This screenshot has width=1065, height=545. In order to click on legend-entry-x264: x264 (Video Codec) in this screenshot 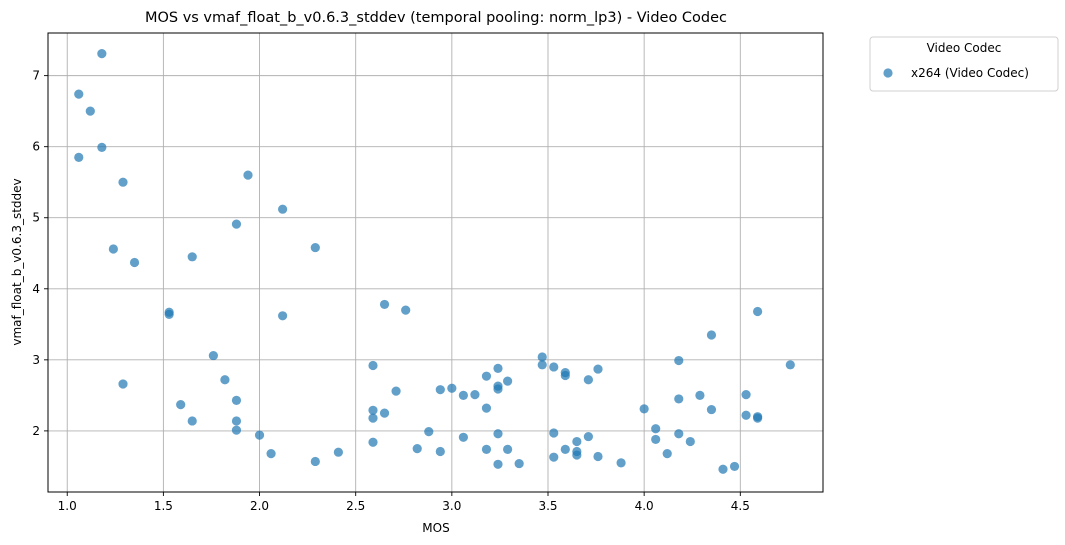, I will do `click(970, 73)`.